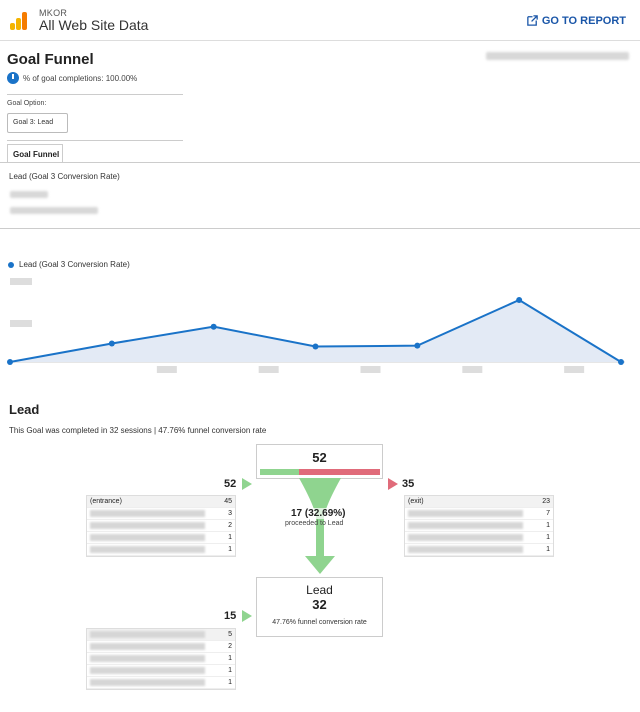 The width and height of the screenshot is (640, 712). What do you see at coordinates (11, 264) in the screenshot?
I see `legend-dot-icon` at bounding box center [11, 264].